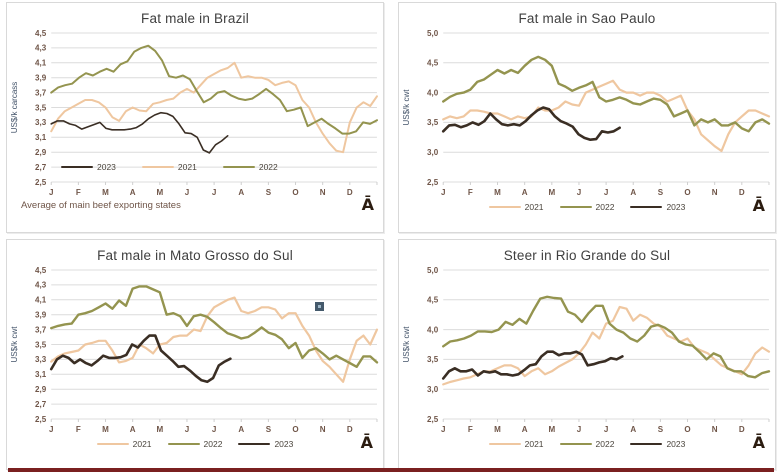  What do you see at coordinates (433, 329) in the screenshot?
I see `svg-text: 4,0` at bounding box center [433, 329].